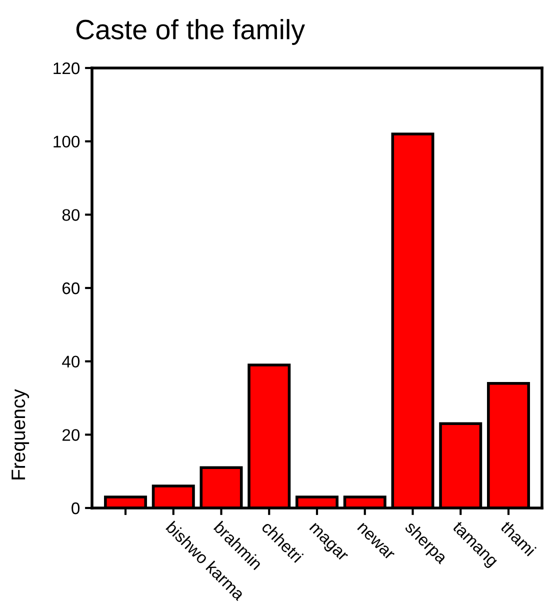 The width and height of the screenshot is (548, 610). What do you see at coordinates (71, 435) in the screenshot?
I see `y-tick-label: 20` at bounding box center [71, 435].